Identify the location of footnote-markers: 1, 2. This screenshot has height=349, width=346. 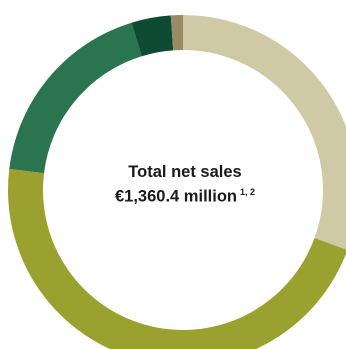
(247, 192).